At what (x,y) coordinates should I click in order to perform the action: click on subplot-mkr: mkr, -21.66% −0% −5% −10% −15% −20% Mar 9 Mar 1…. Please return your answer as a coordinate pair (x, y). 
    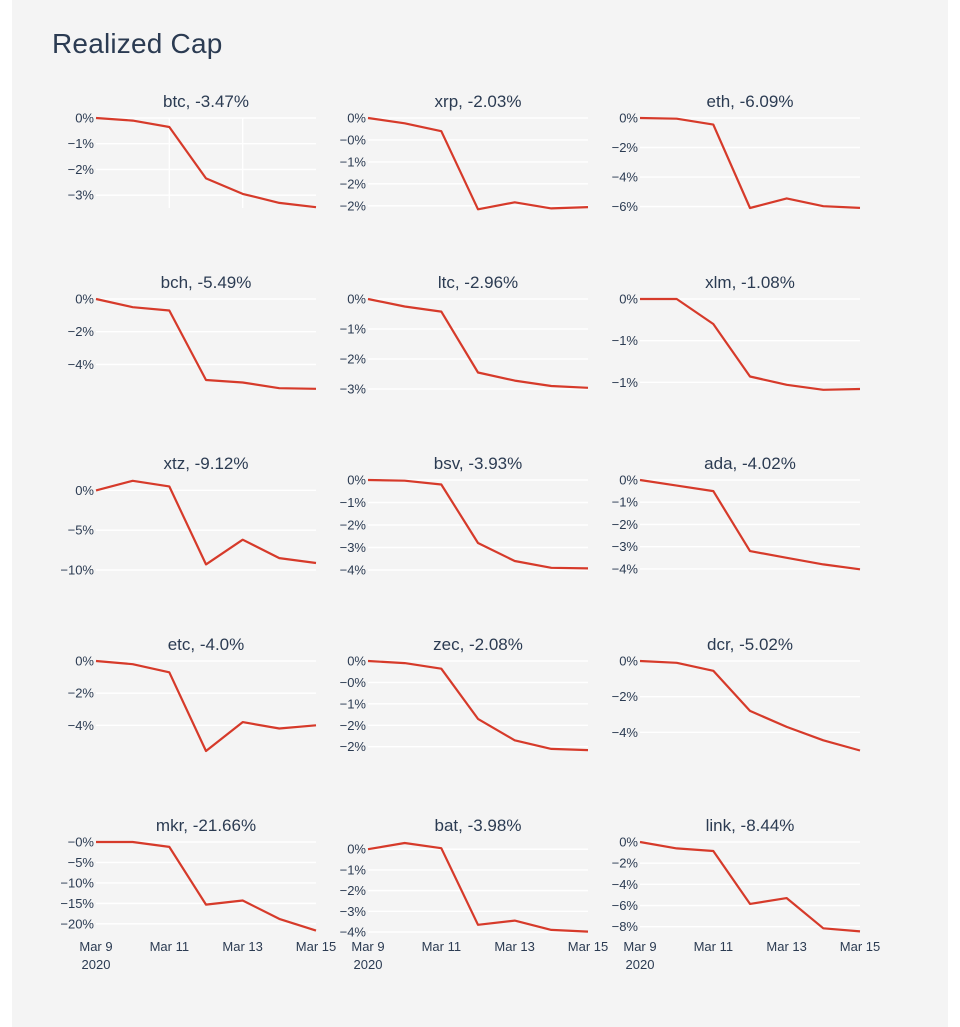
    Looking at the image, I should click on (198, 894).